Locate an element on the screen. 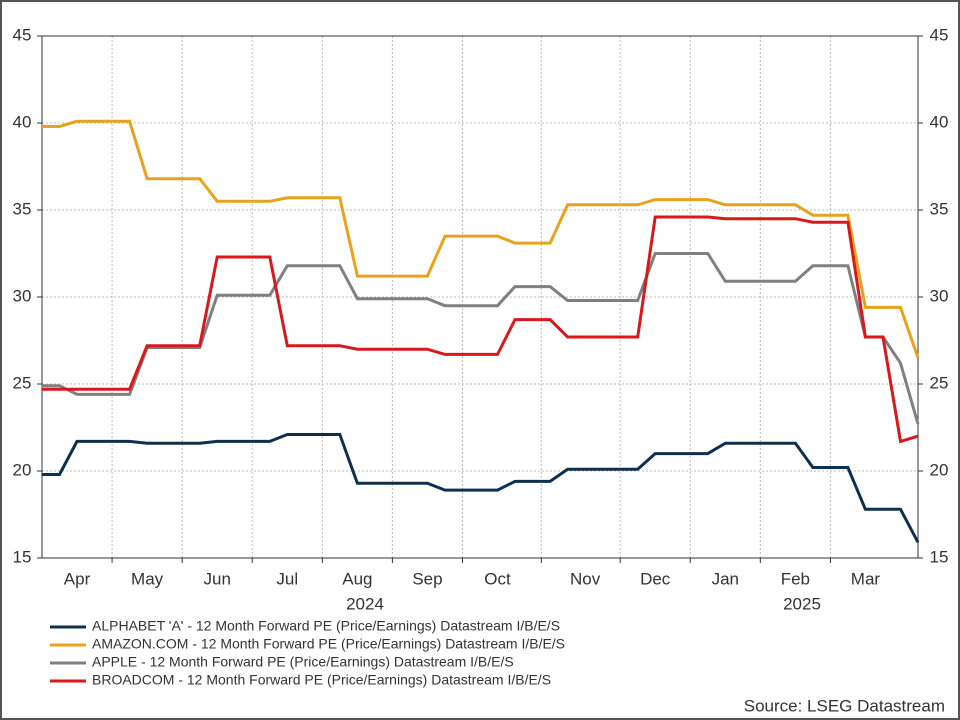 The width and height of the screenshot is (960, 720). y2-tick-label: 15 is located at coordinates (939, 556).